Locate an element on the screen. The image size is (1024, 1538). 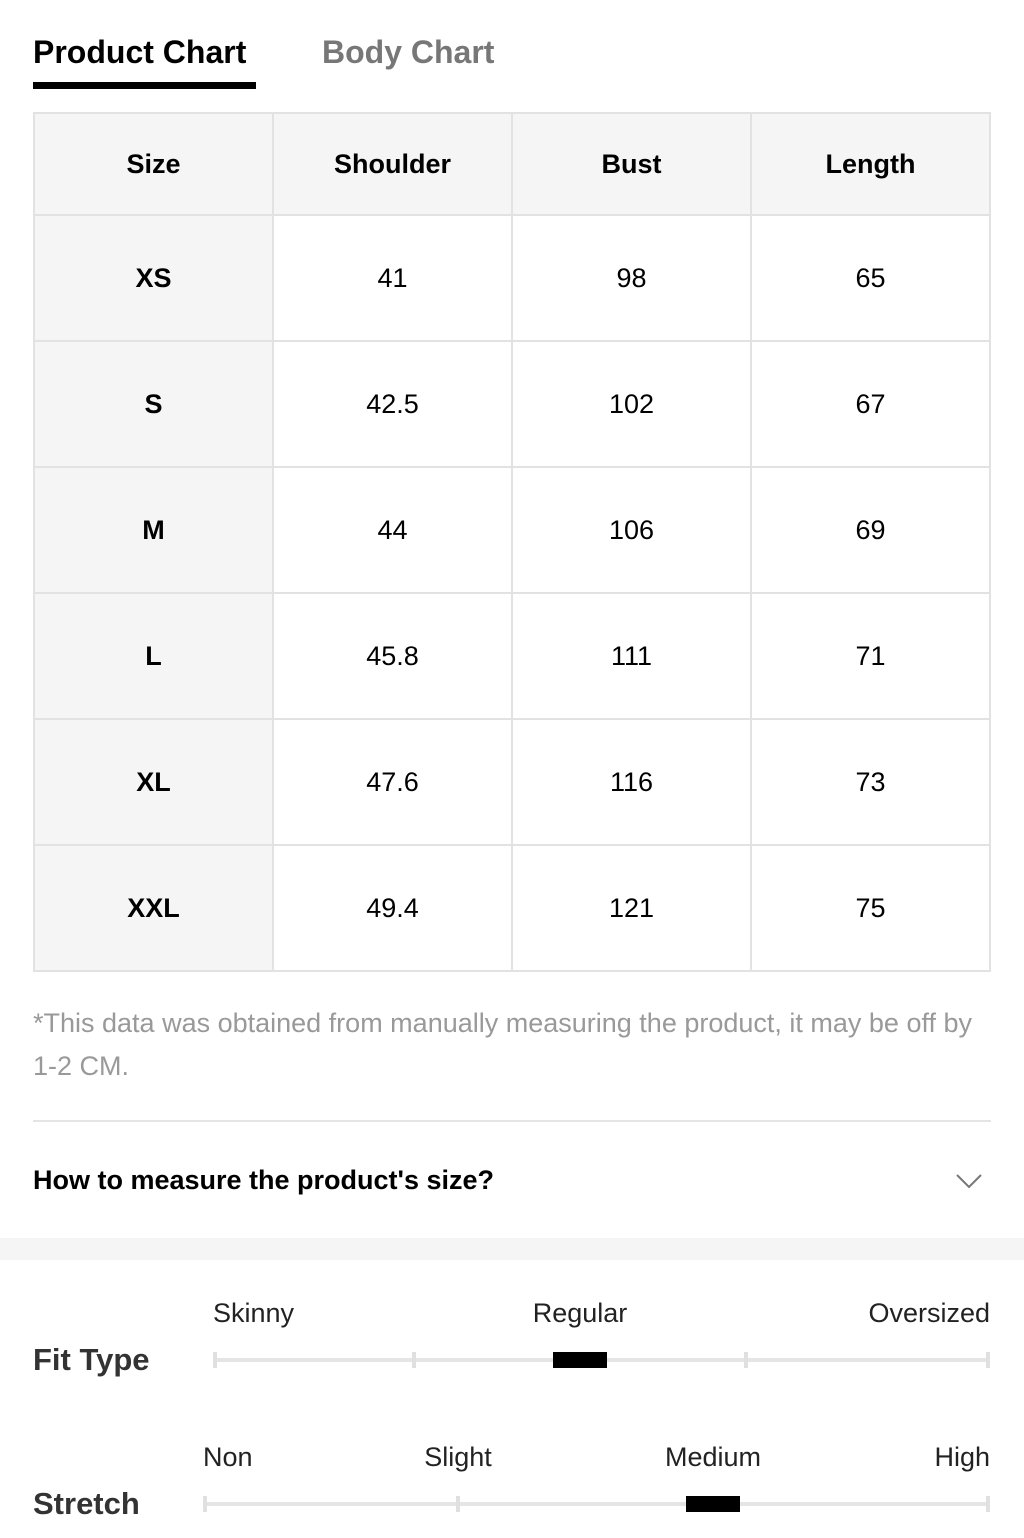
table-row: S 42.5 102 67 is located at coordinates (512, 404).